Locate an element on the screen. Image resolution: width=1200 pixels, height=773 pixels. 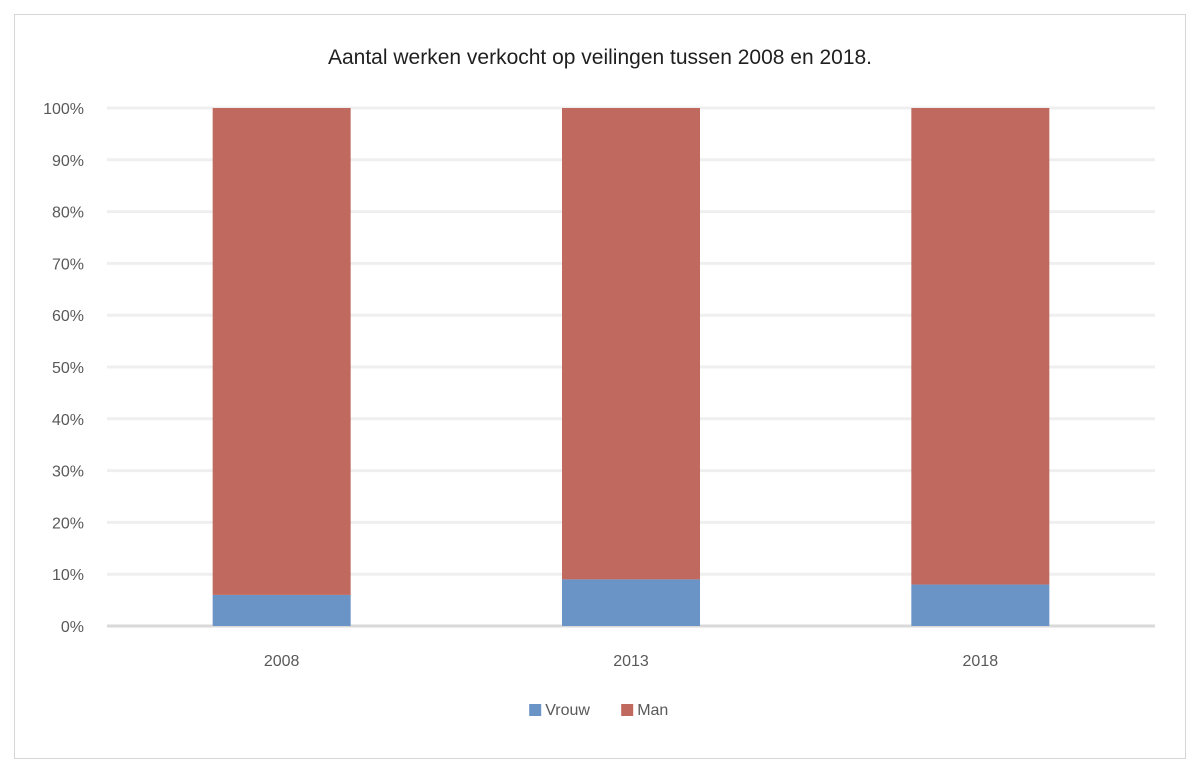
x-tick-label: 2018 is located at coordinates (981, 661).